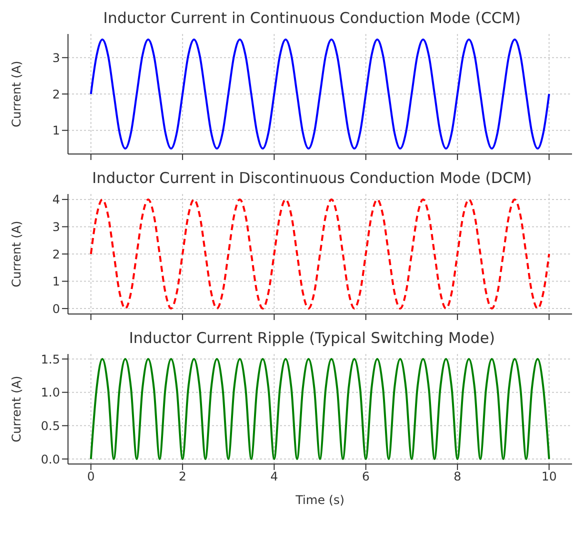 This screenshot has height=541, width=584. What do you see at coordinates (312, 18) in the screenshot?
I see `chart-title: Inductor Current in Continuous Conduction Mode (CCM)` at bounding box center [312, 18].